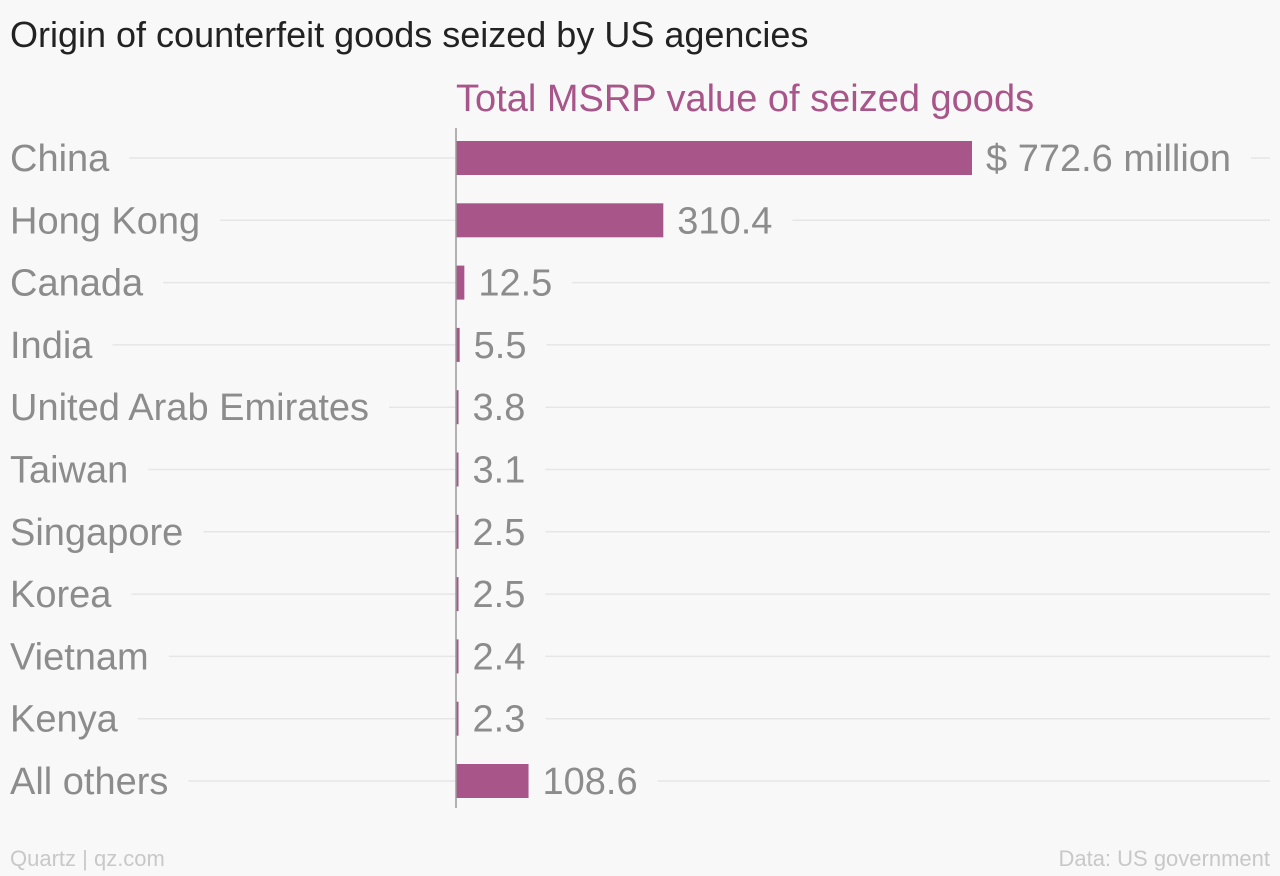  What do you see at coordinates (1108, 159) in the screenshot?
I see `value-label: $ 772.6 million` at bounding box center [1108, 159].